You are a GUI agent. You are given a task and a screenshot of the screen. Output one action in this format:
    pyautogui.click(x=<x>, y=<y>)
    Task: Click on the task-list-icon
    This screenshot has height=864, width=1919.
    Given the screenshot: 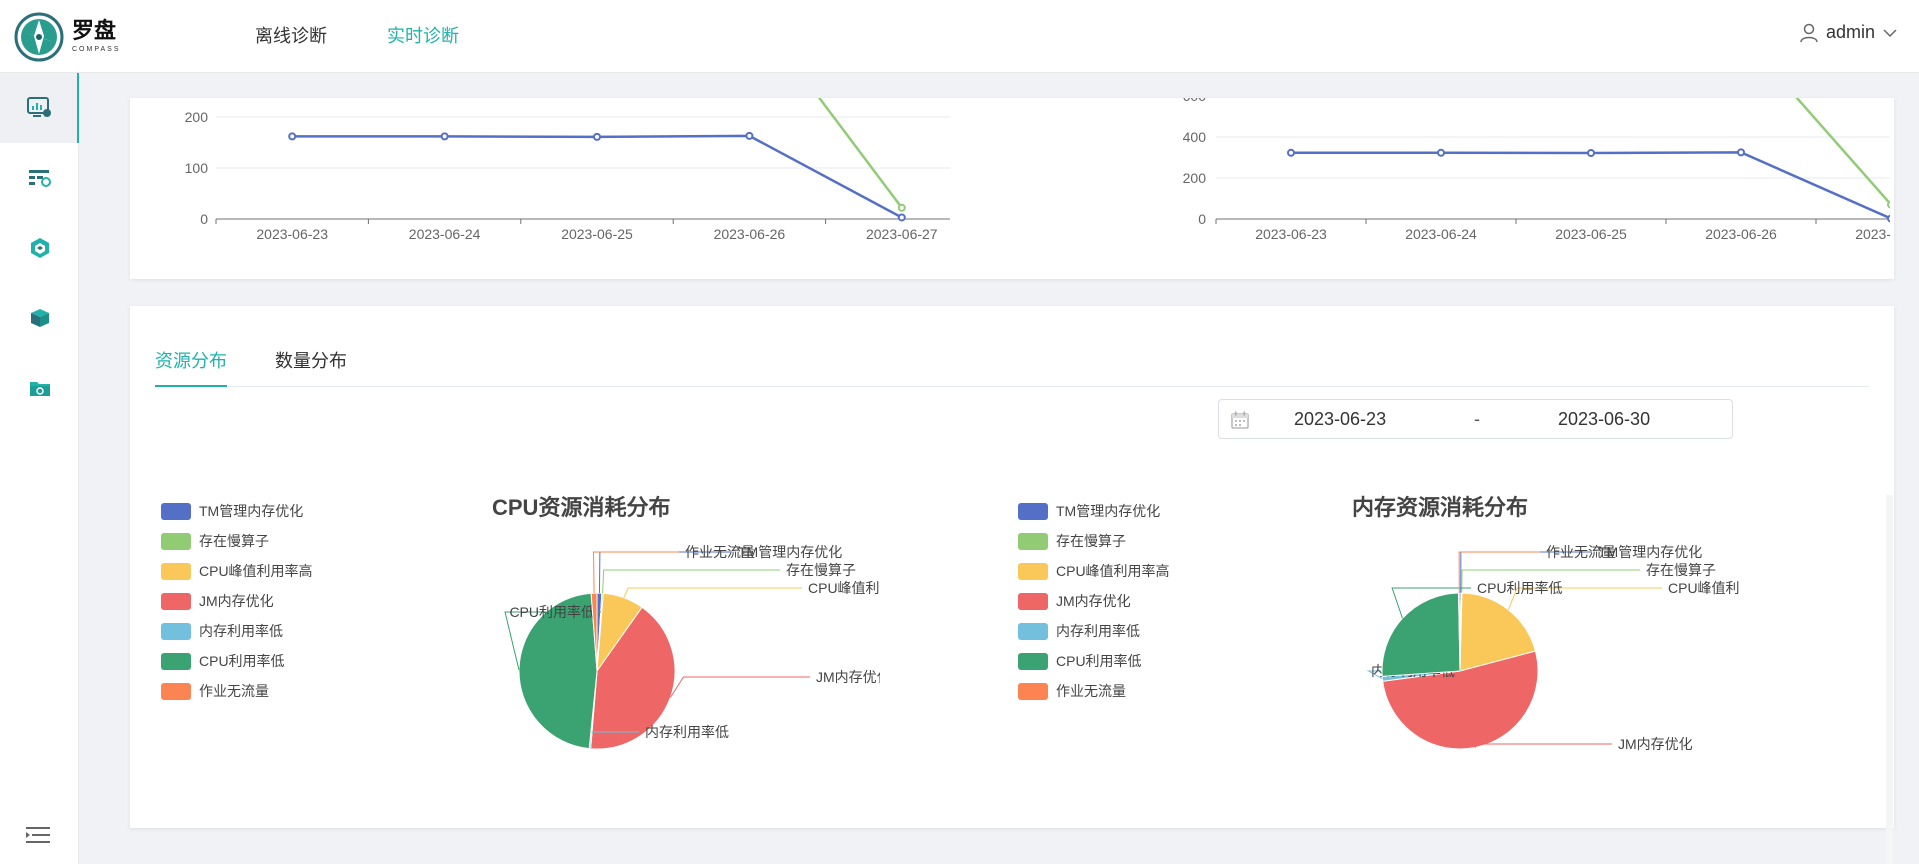 What is the action you would take?
    pyautogui.click(x=39, y=178)
    